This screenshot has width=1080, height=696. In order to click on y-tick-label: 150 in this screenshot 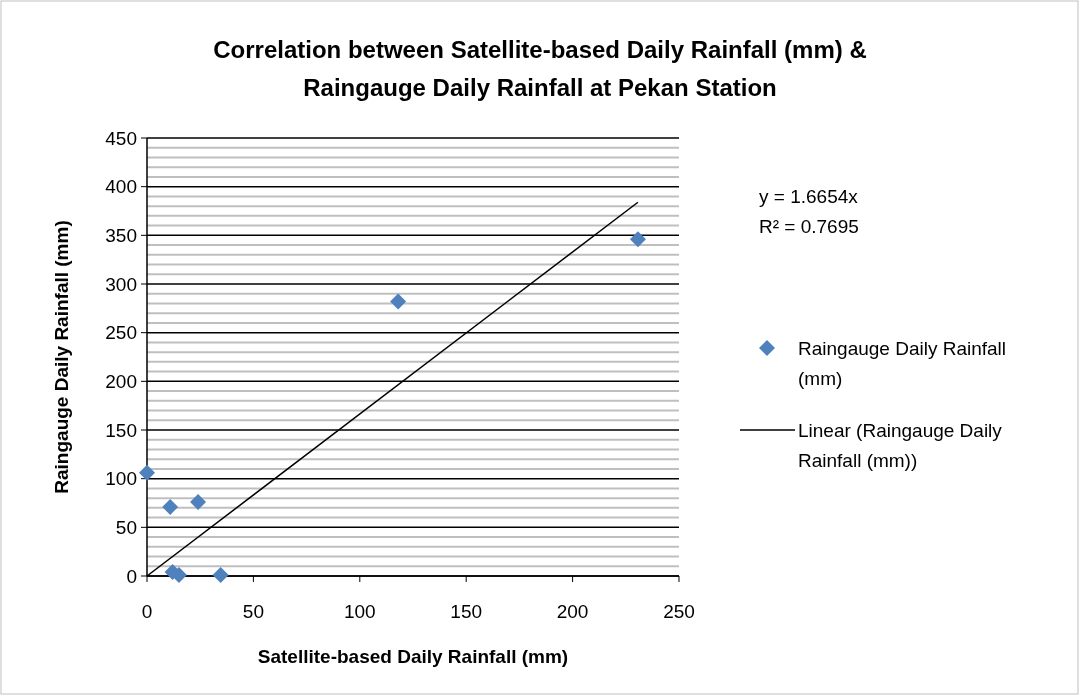, I will do `click(121, 430)`.